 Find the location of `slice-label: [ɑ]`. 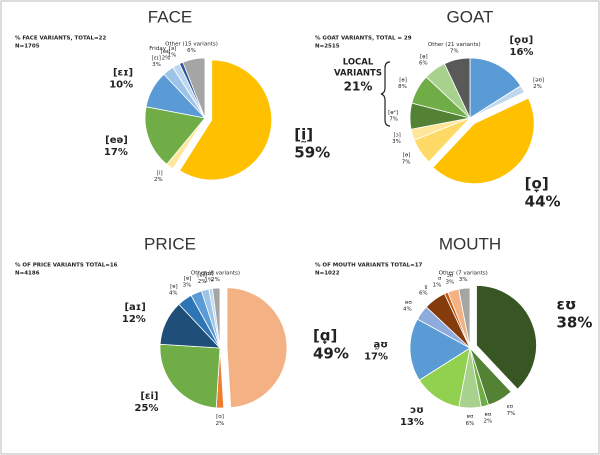

slice-label: [ɑ] is located at coordinates (220, 417).